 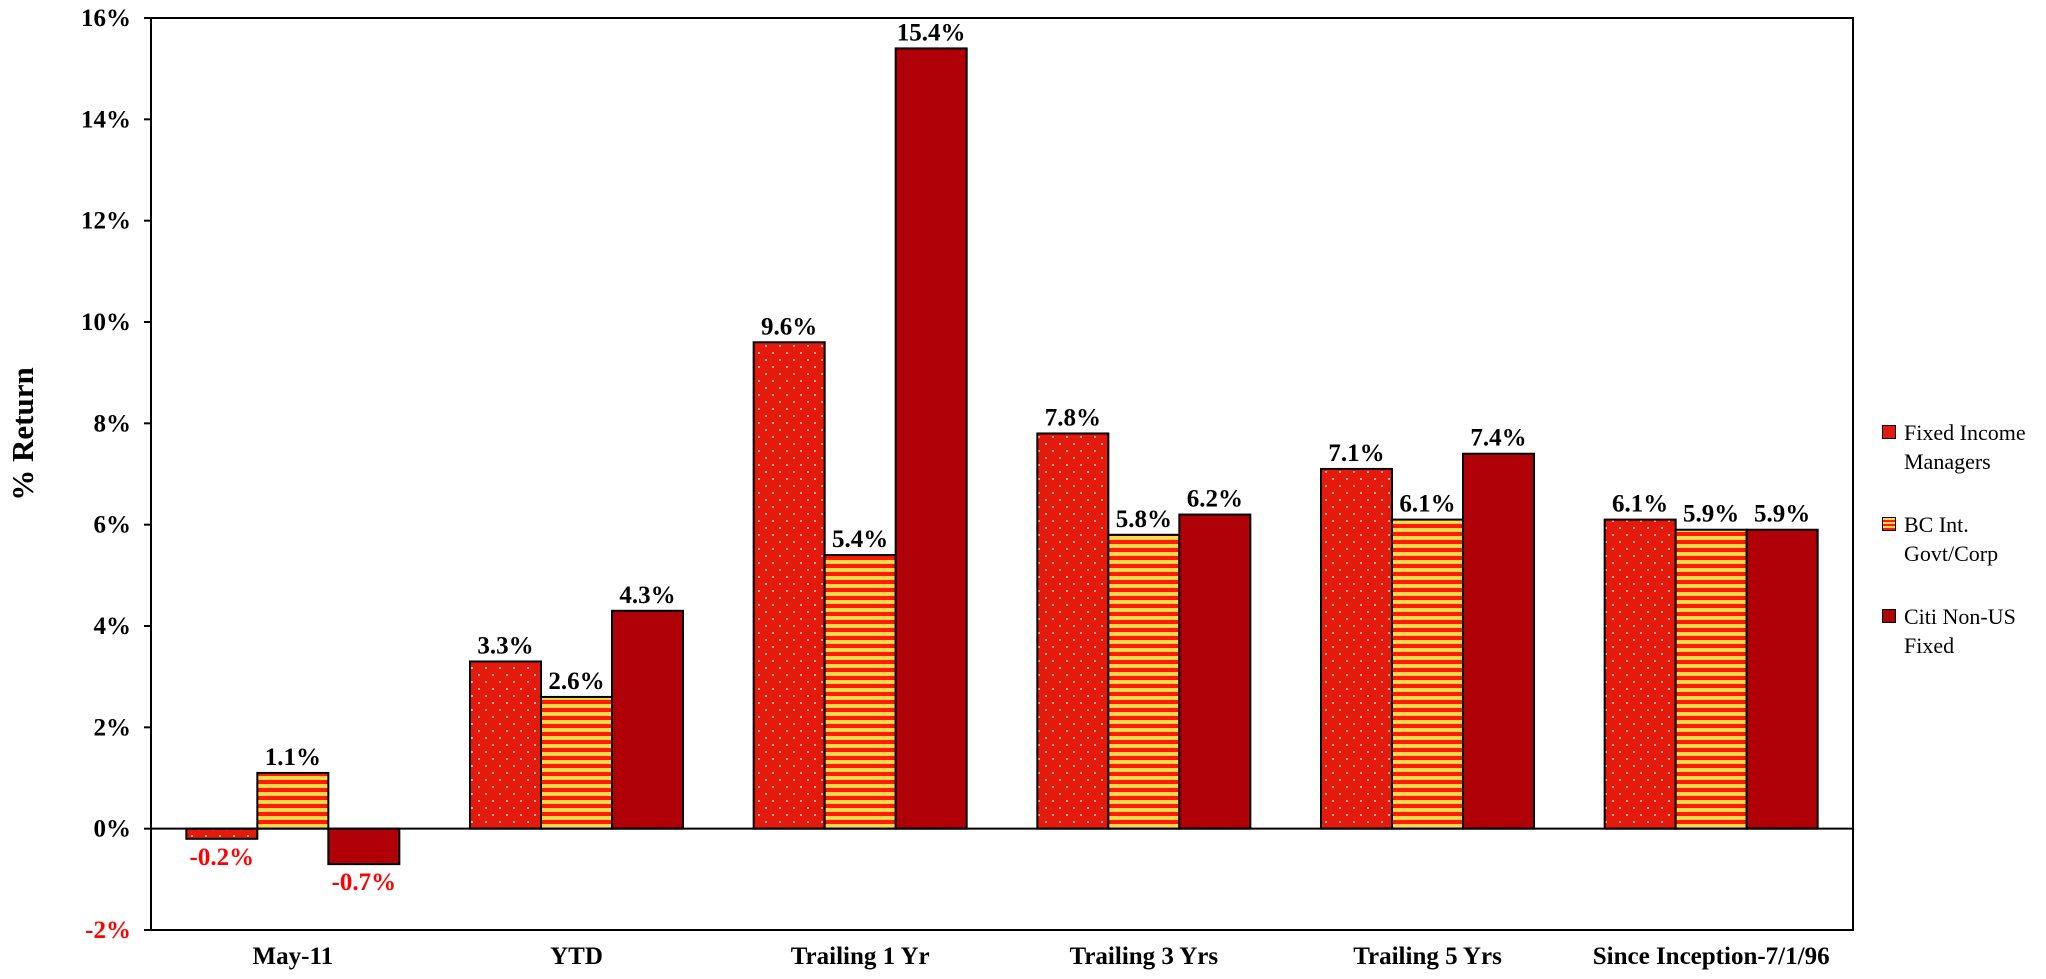 What do you see at coordinates (22, 433) in the screenshot?
I see `y-axis-title: % Return` at bounding box center [22, 433].